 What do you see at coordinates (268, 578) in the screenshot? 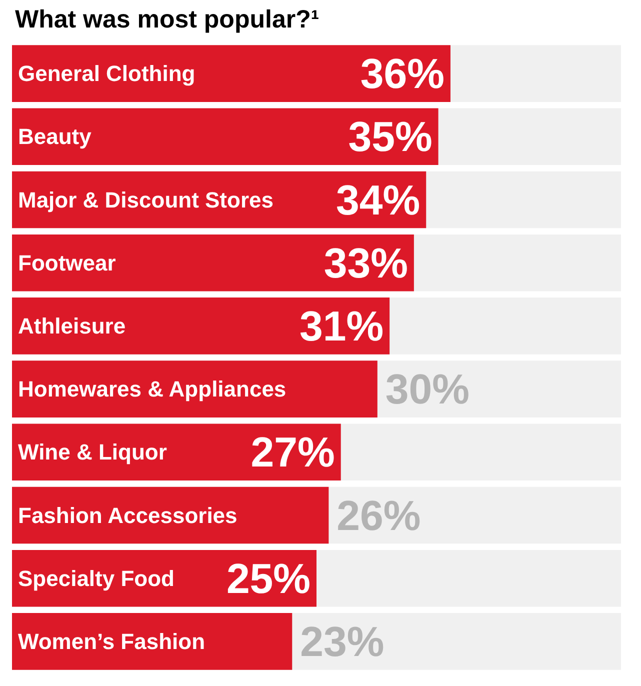
I see `data-label: 25%` at bounding box center [268, 578].